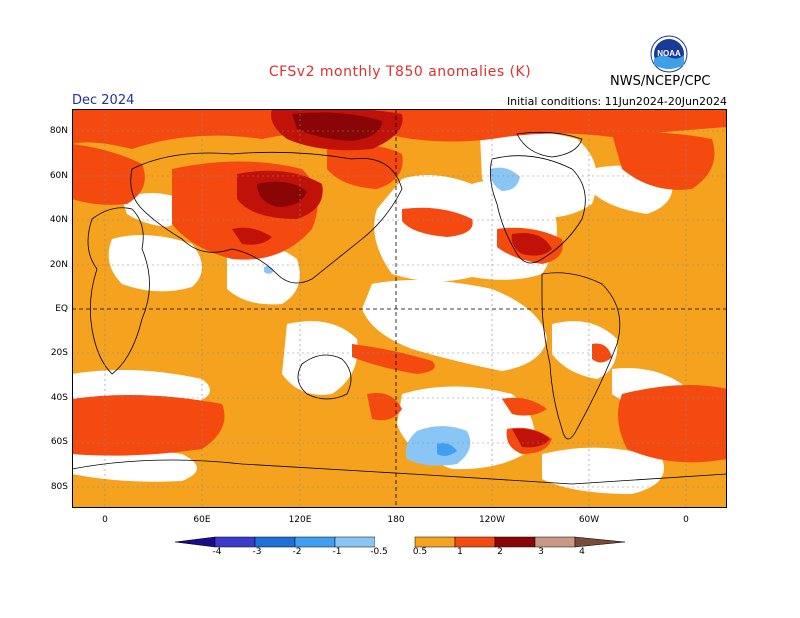 The width and height of the screenshot is (800, 618). Describe the element at coordinates (300, 520) in the screenshot. I see `lon-label: 120E` at that location.